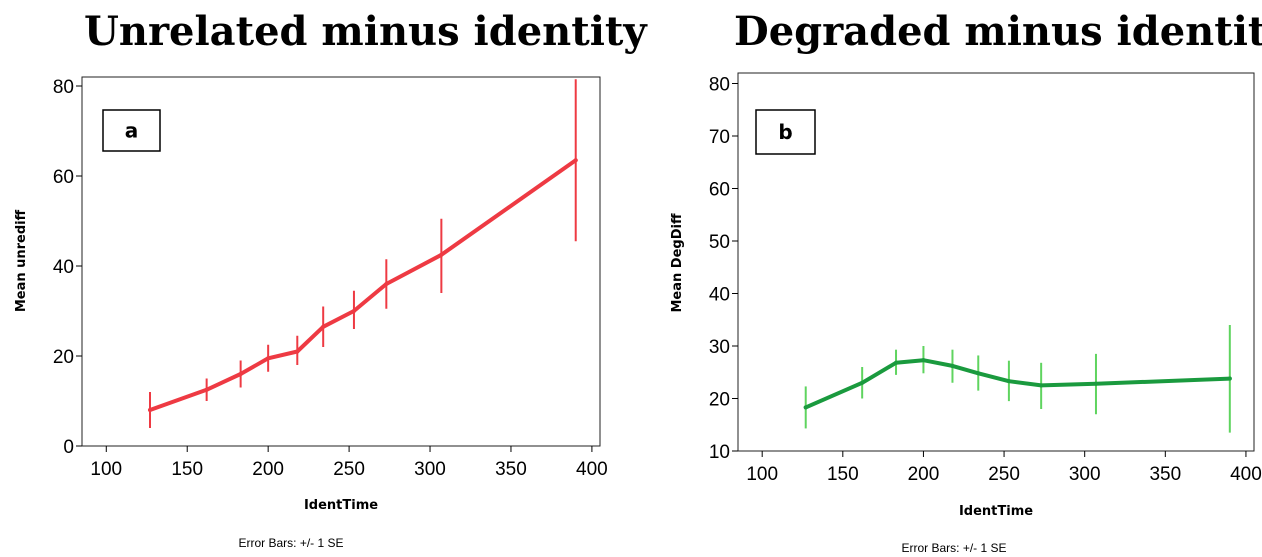 This screenshot has width=1262, height=557. Describe the element at coordinates (511, 469) in the screenshot. I see `chart-a-x-tick-label: 350` at that location.